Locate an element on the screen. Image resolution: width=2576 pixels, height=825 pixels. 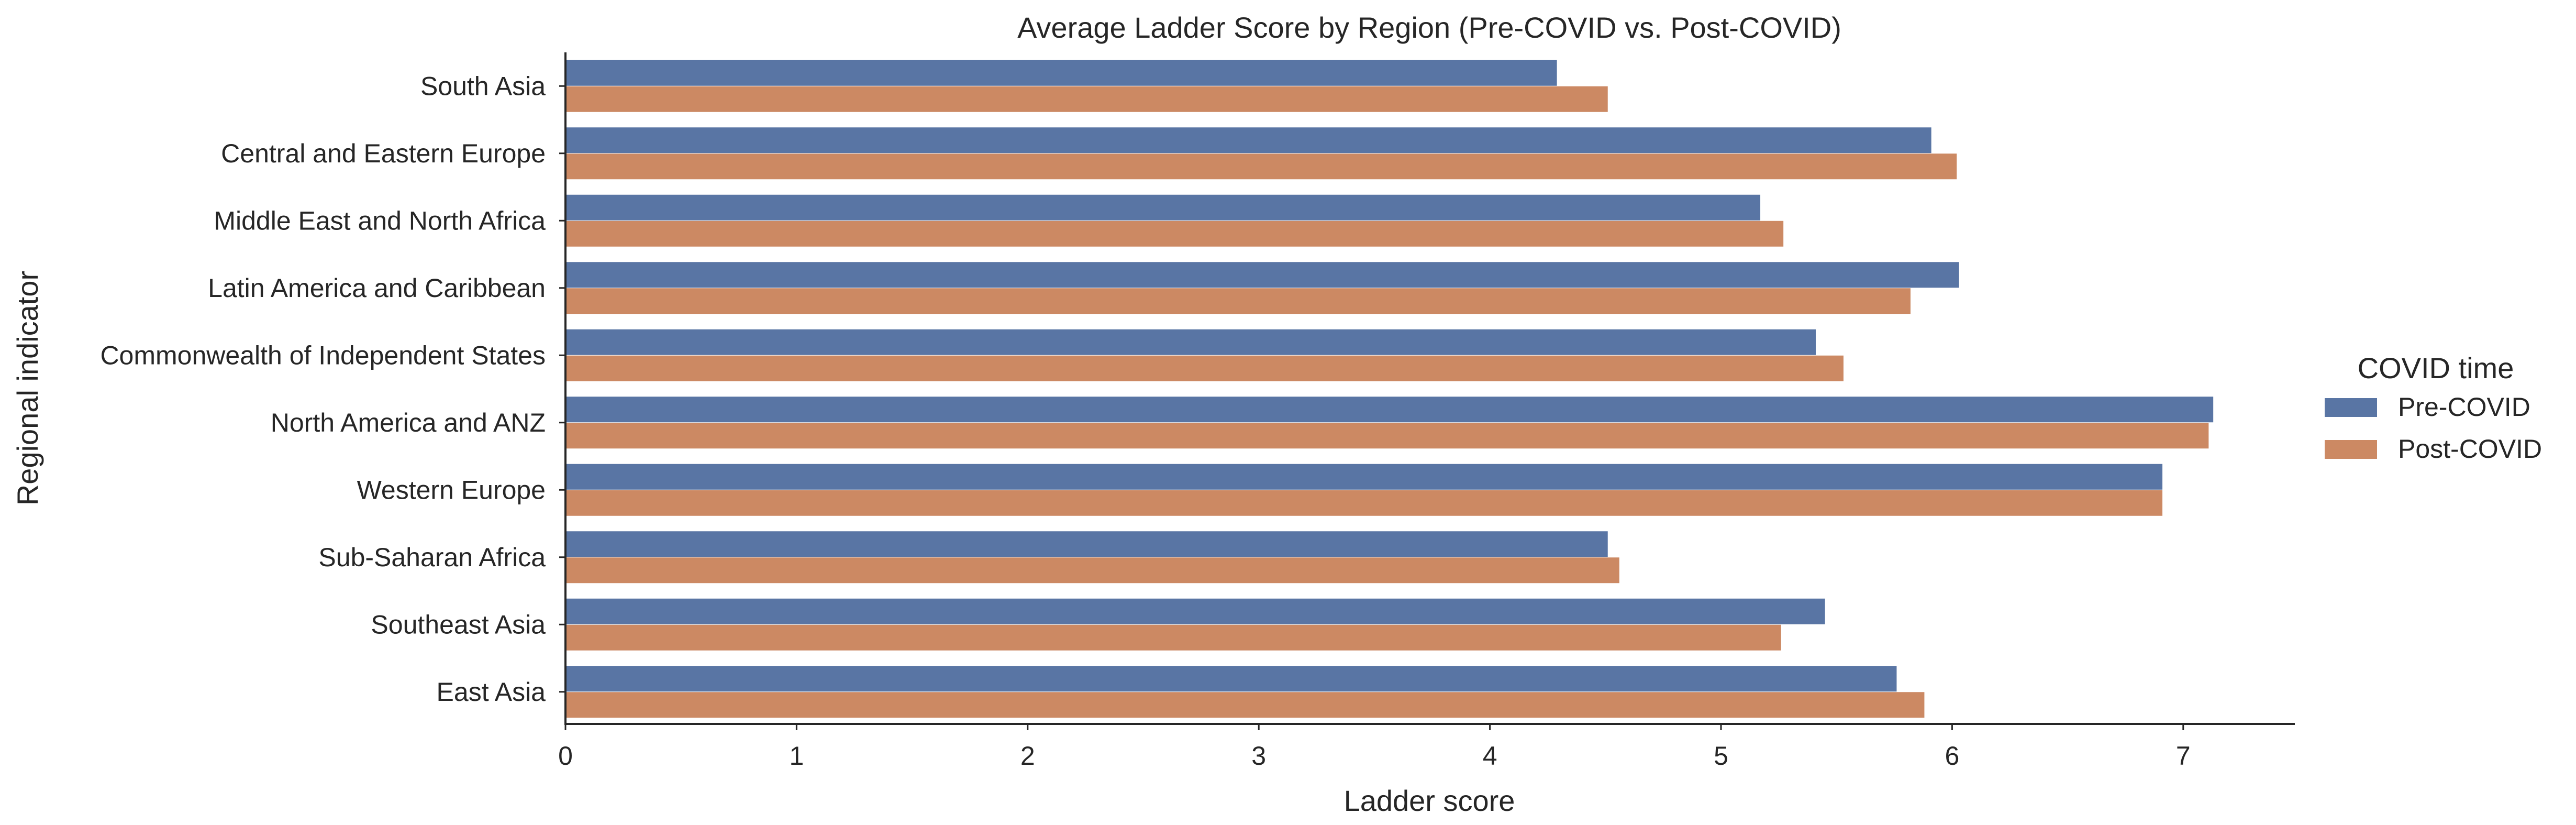
y-tick-label: Western Europe is located at coordinates (451, 489).